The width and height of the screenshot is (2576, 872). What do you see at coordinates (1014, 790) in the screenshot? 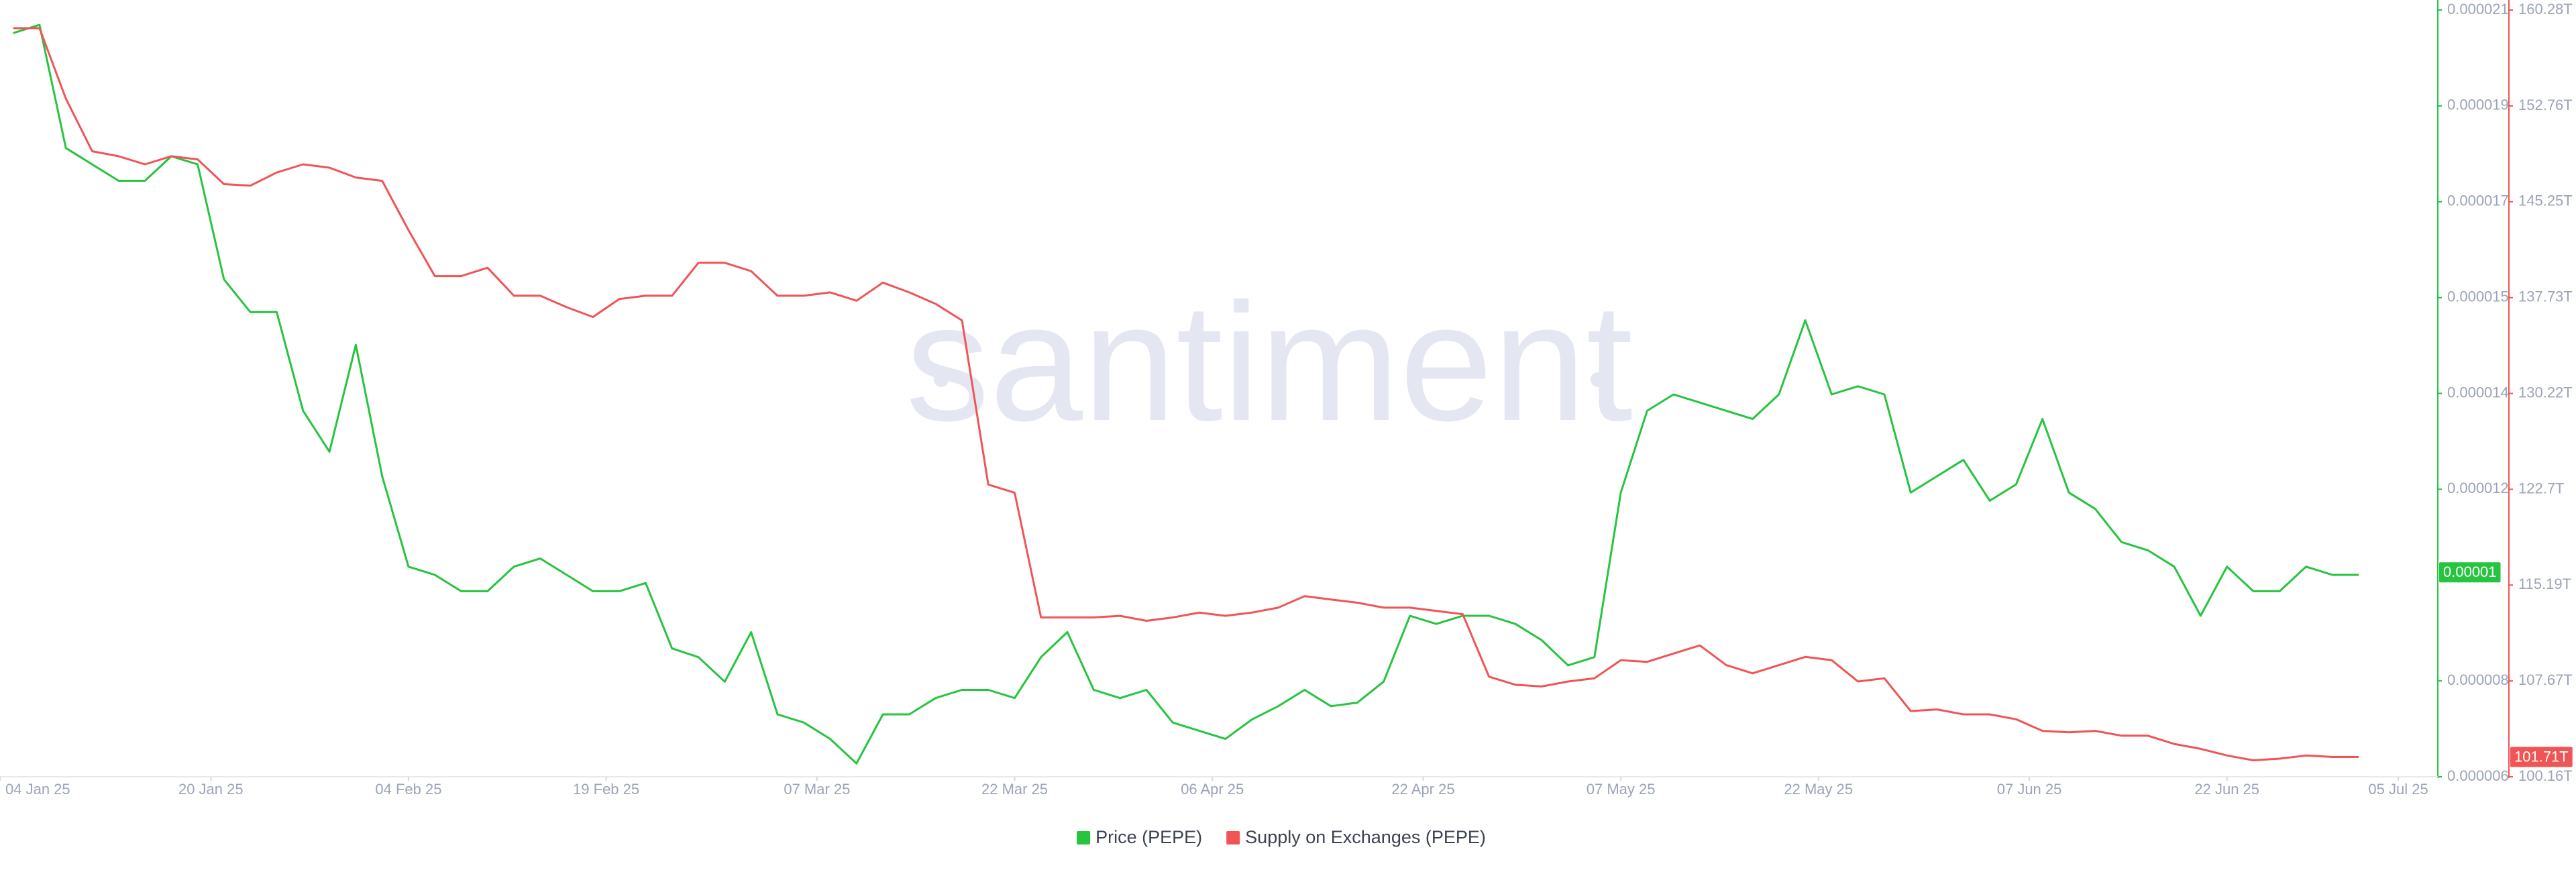
I see `x-tick-label: 22 Mar 25` at bounding box center [1014, 790].